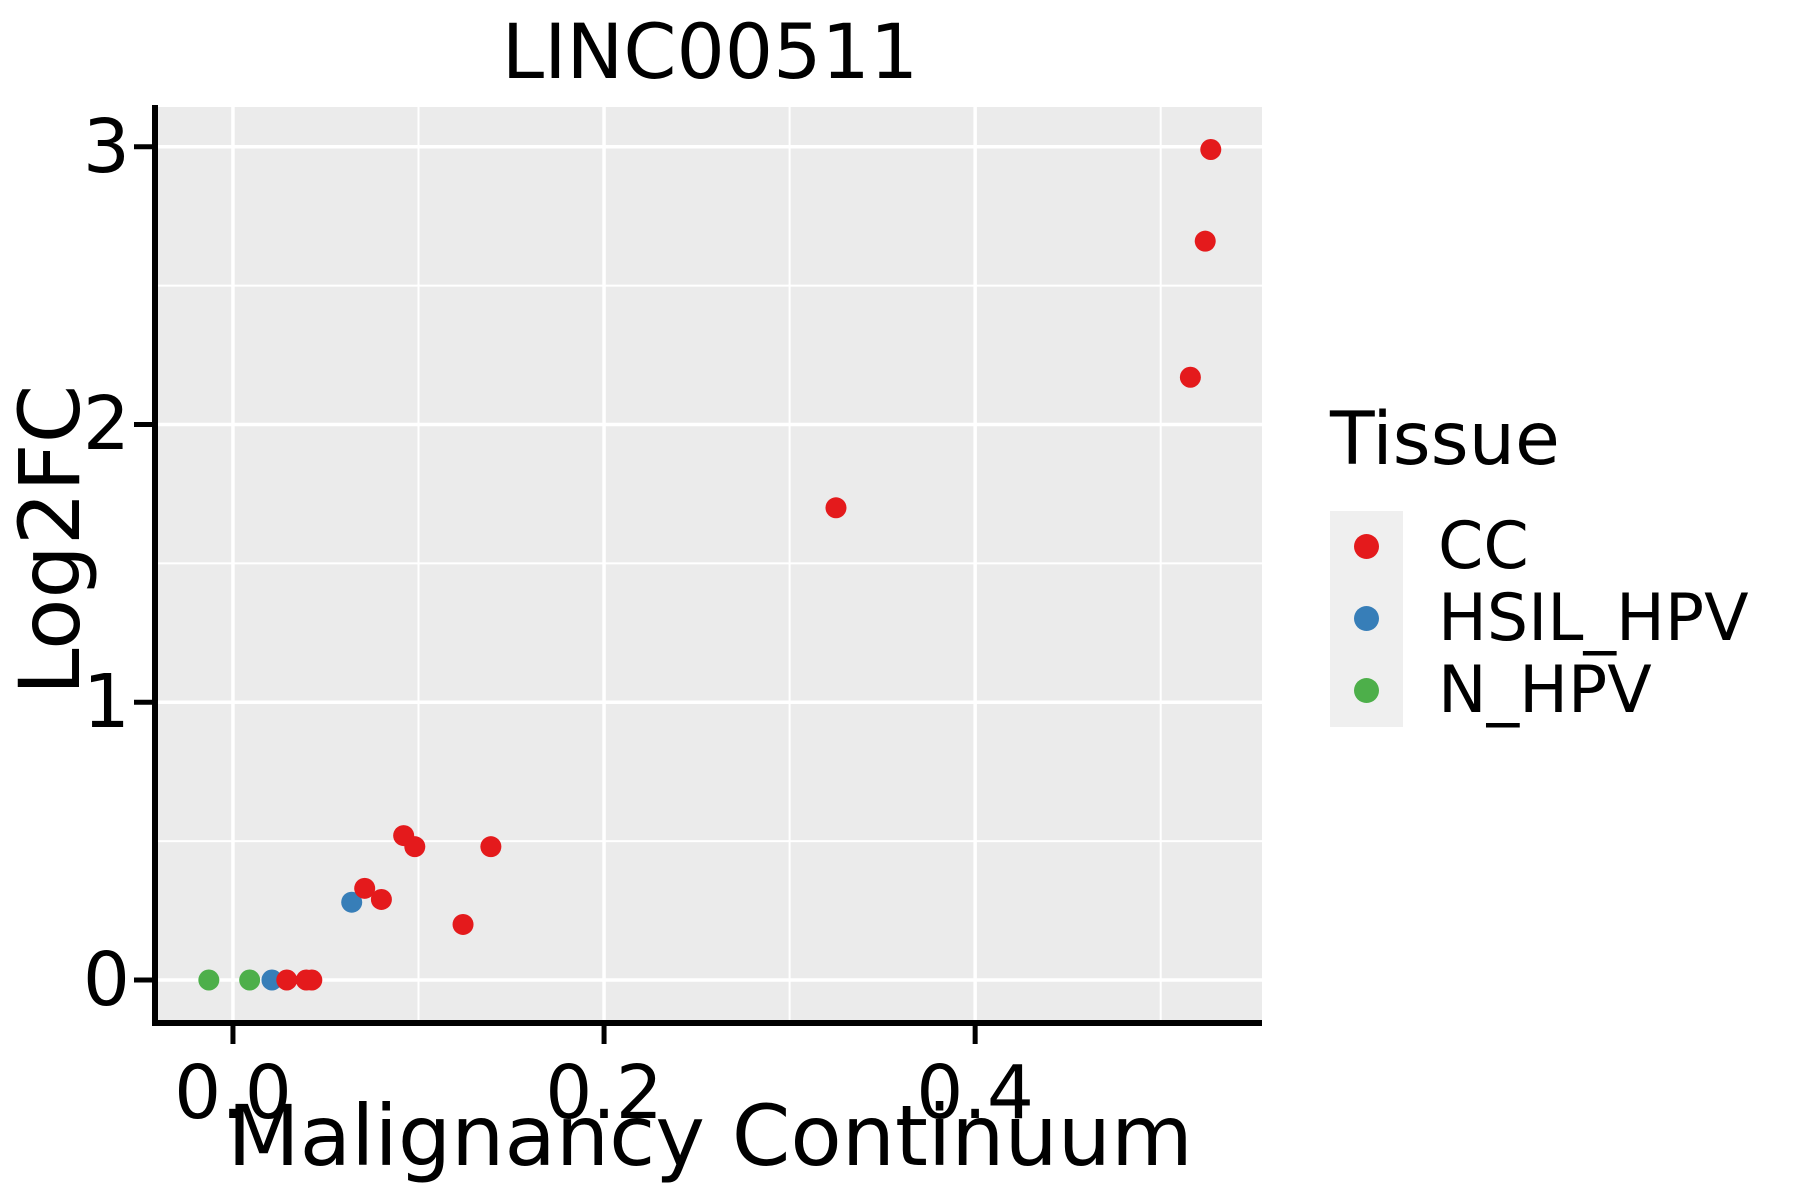 This screenshot has width=1800, height=1200. I want to click on legend-row-n_hpv: N_HPV, so click(1550, 691).